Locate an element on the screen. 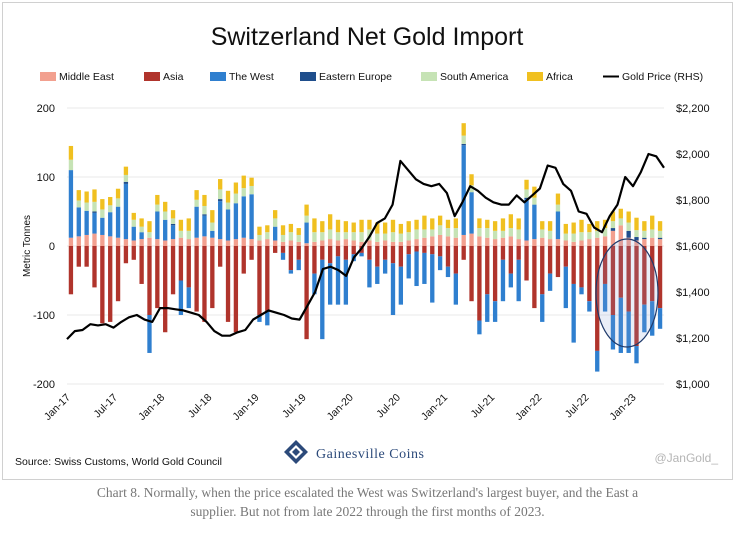 The width and height of the screenshot is (735, 543). xtick-label: Jan-17 is located at coordinates (57, 407).